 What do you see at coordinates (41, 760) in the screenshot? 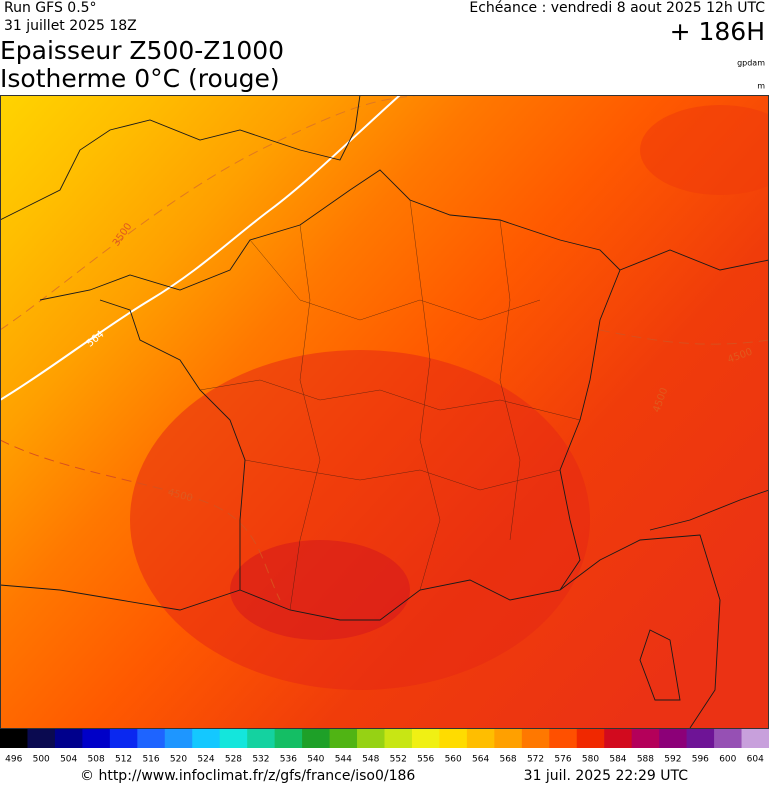
I see `colorbar-label: 500` at bounding box center [41, 760].